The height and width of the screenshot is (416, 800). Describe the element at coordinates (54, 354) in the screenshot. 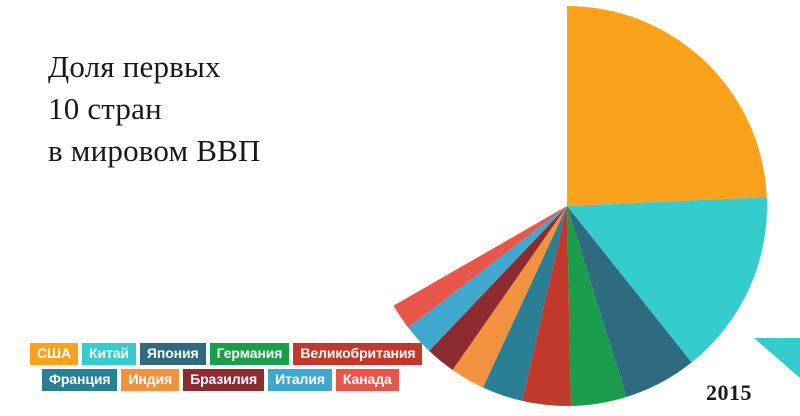

I see `legend-chip-сша: США` at that location.